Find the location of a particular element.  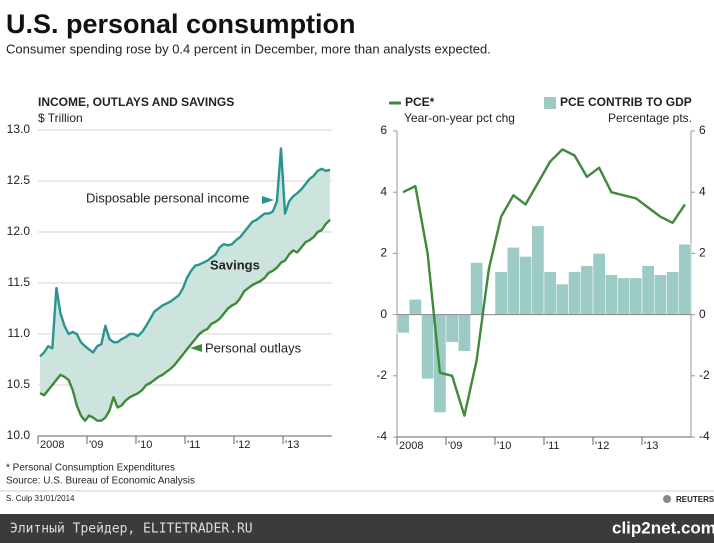

source: Source: U.S. Bureau of Economic Analysis is located at coordinates (100, 481).